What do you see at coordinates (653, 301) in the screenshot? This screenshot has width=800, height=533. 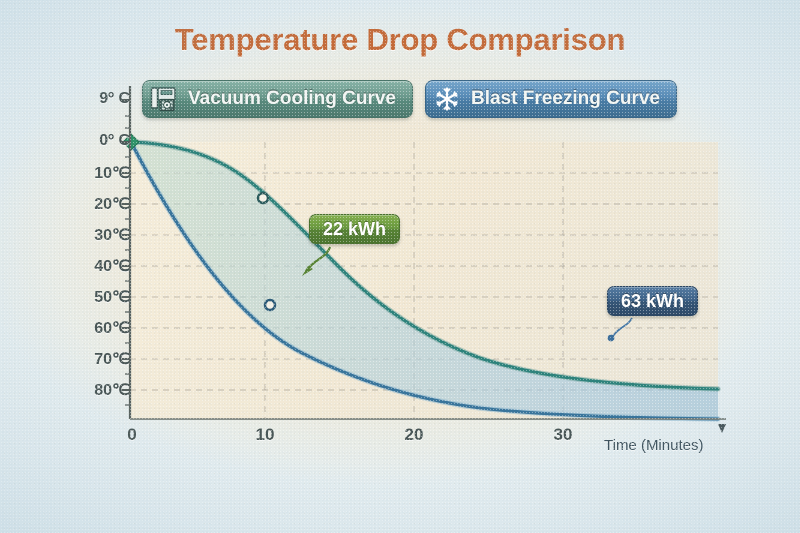 I see `blast-energy-callout: 63 kWh` at bounding box center [653, 301].